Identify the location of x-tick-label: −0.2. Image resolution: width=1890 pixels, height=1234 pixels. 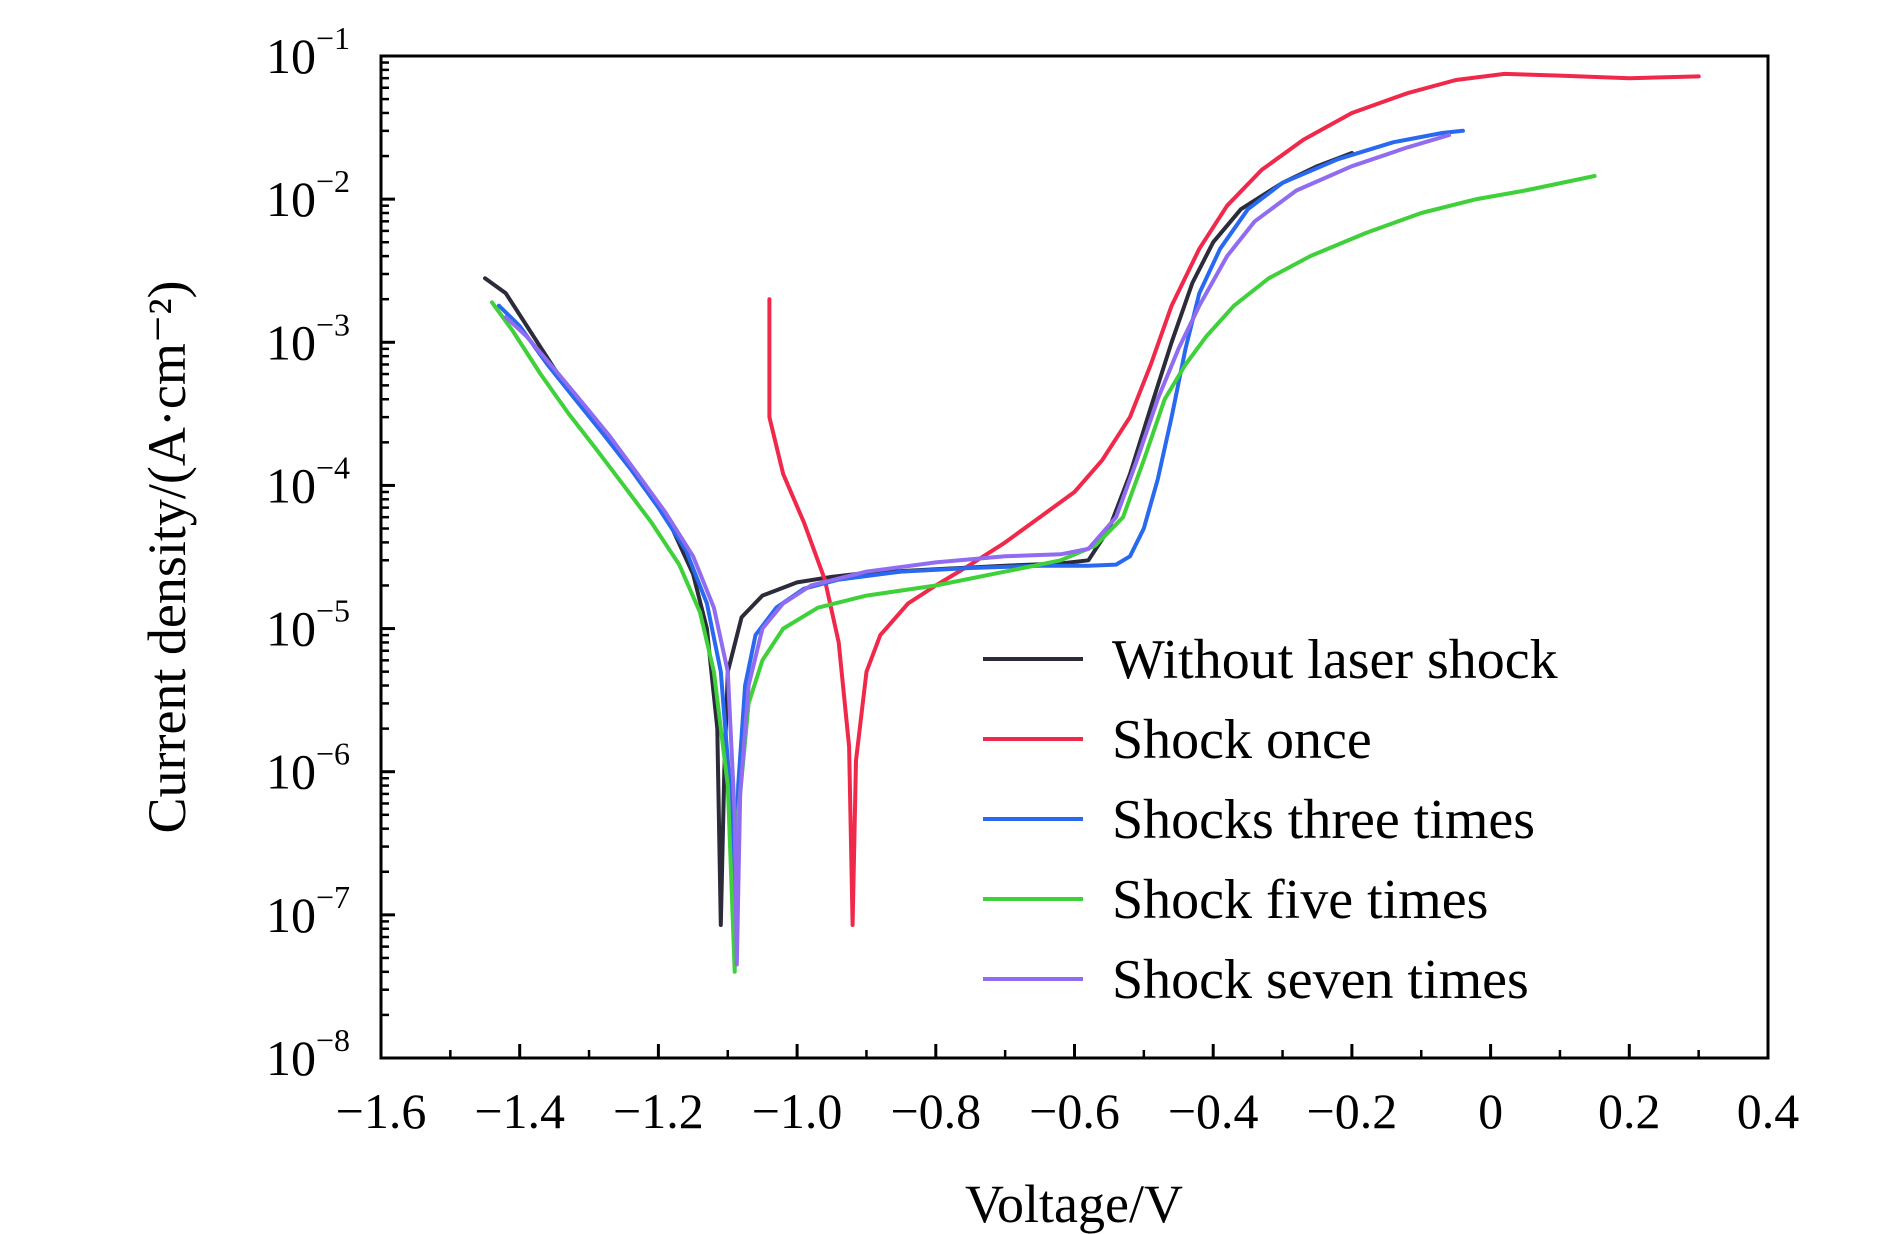
(1352, 1111).